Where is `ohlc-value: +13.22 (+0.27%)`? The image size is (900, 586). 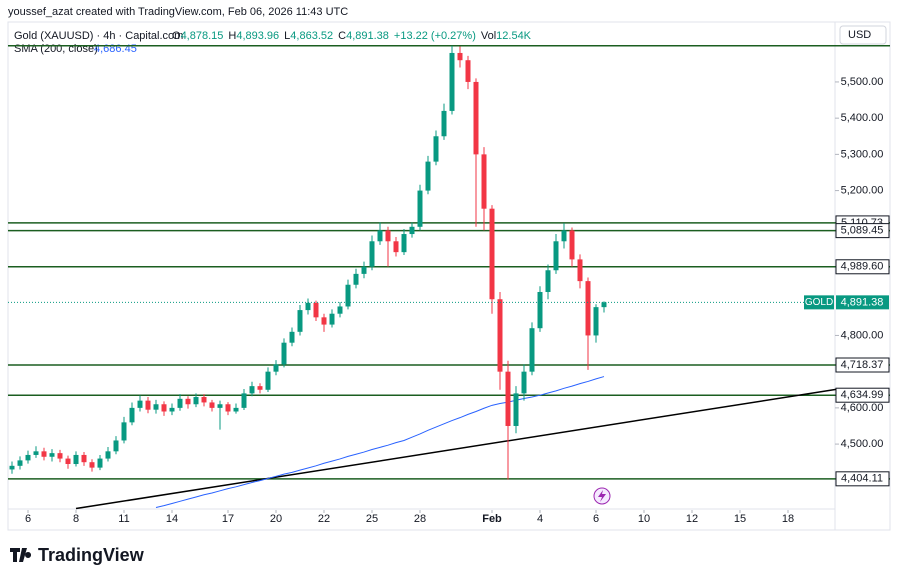 ohlc-value: +13.22 (+0.27%) is located at coordinates (435, 36).